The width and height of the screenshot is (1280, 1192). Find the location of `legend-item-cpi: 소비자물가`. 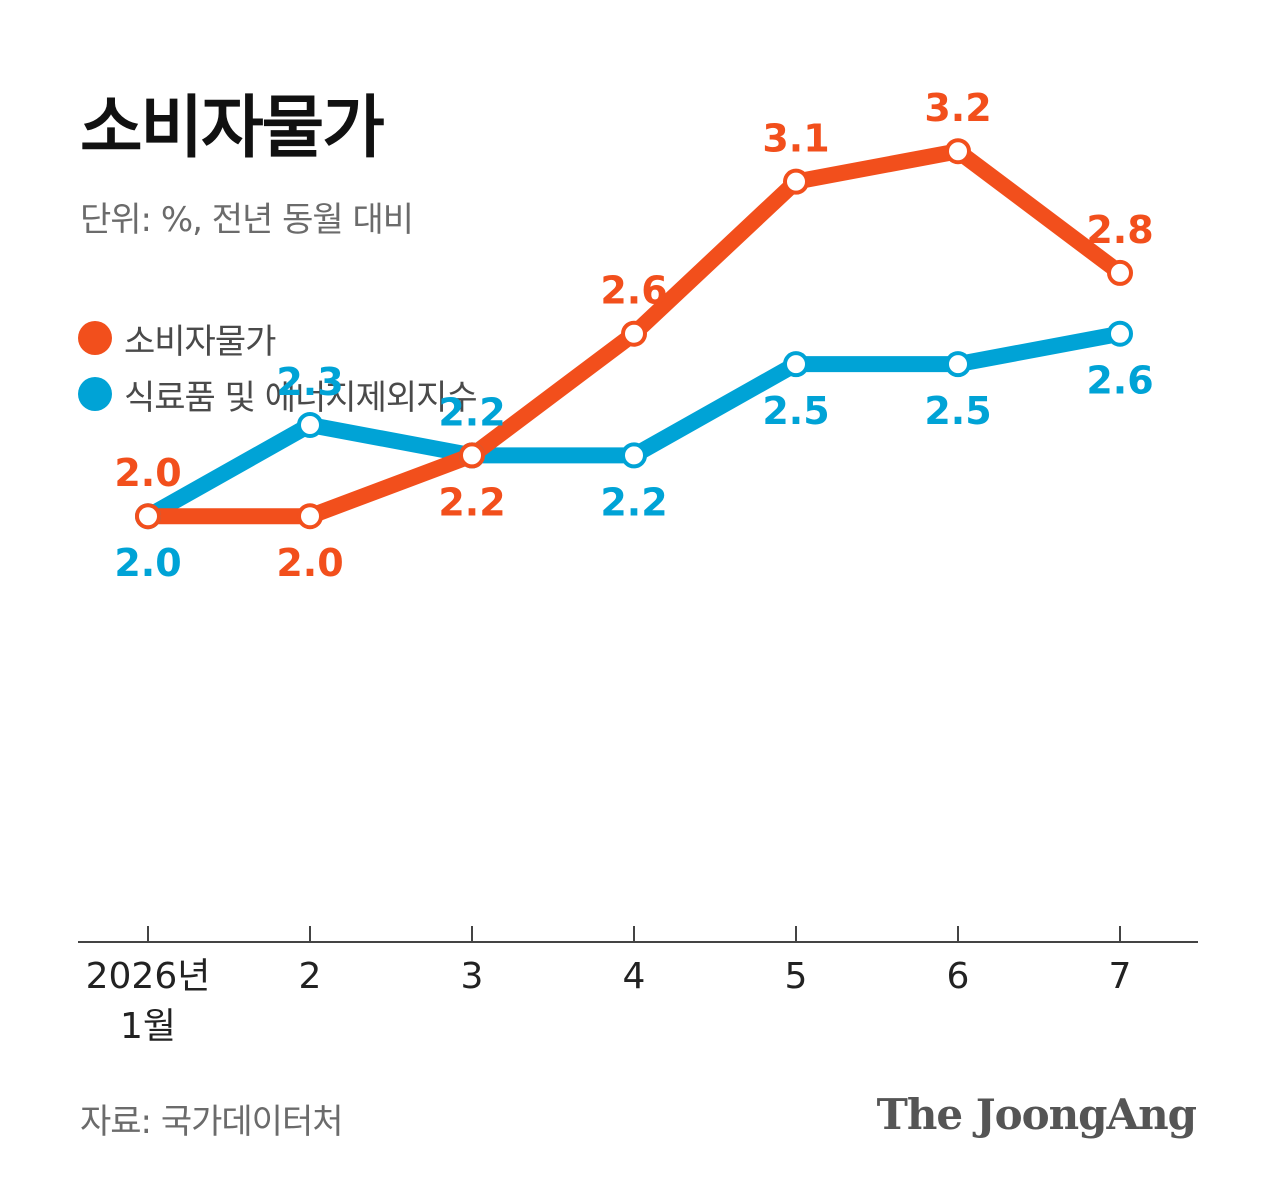

legend-item-cpi: 소비자물가 is located at coordinates (277, 338).